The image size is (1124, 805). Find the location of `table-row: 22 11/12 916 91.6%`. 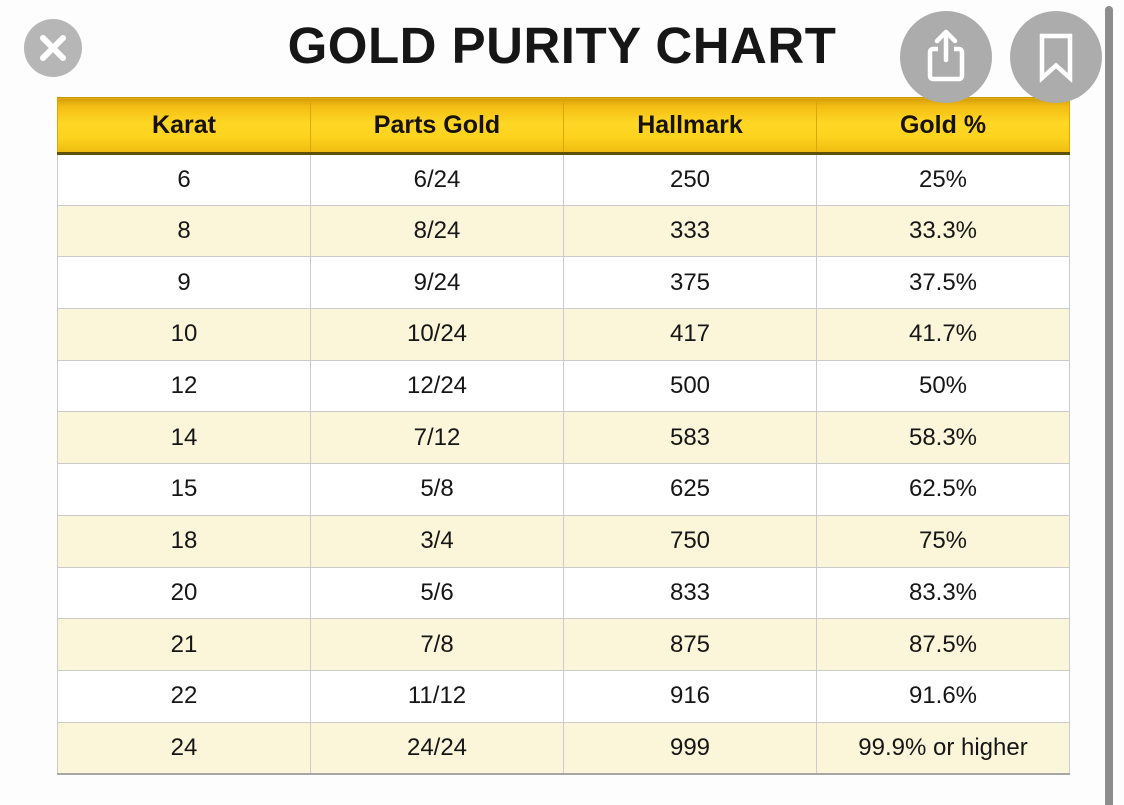

table-row: 22 11/12 916 91.6% is located at coordinates (563, 696).